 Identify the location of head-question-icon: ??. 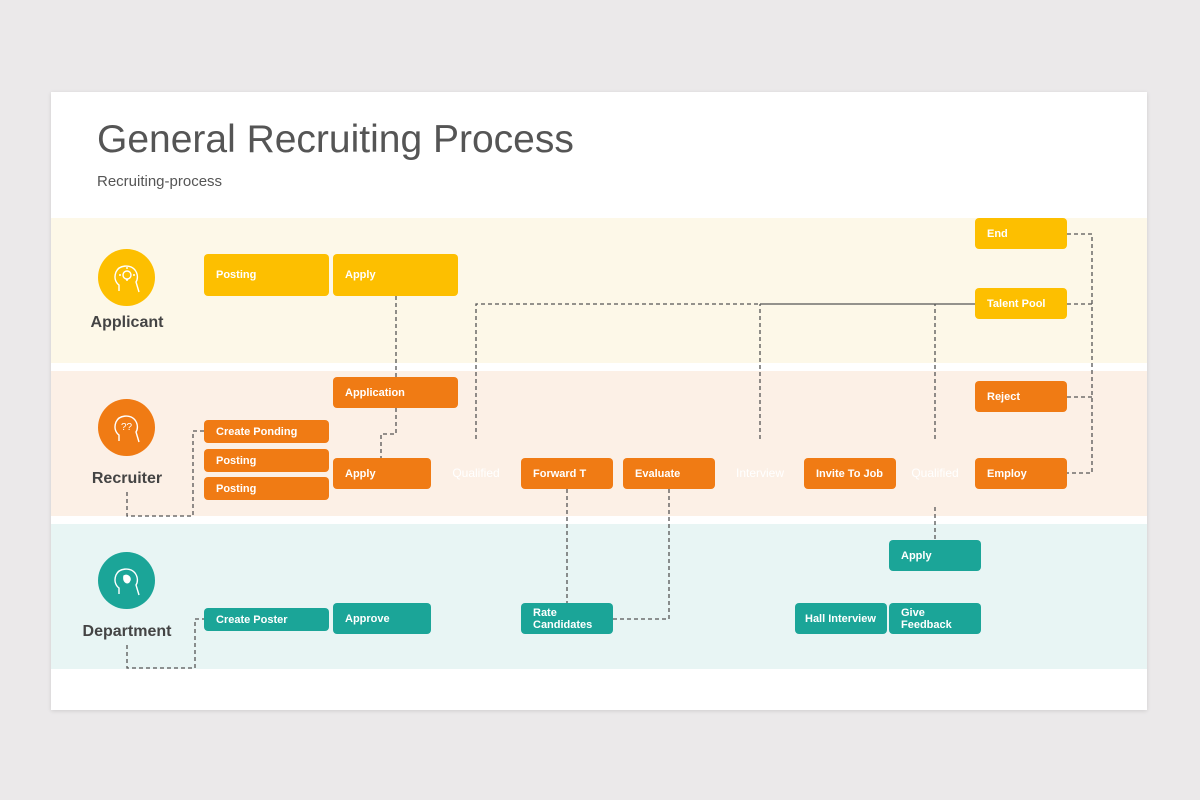
(126, 427).